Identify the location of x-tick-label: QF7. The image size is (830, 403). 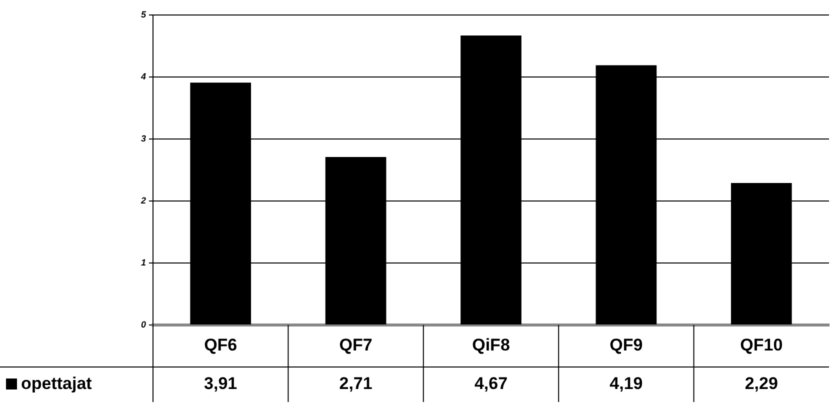
(355, 345).